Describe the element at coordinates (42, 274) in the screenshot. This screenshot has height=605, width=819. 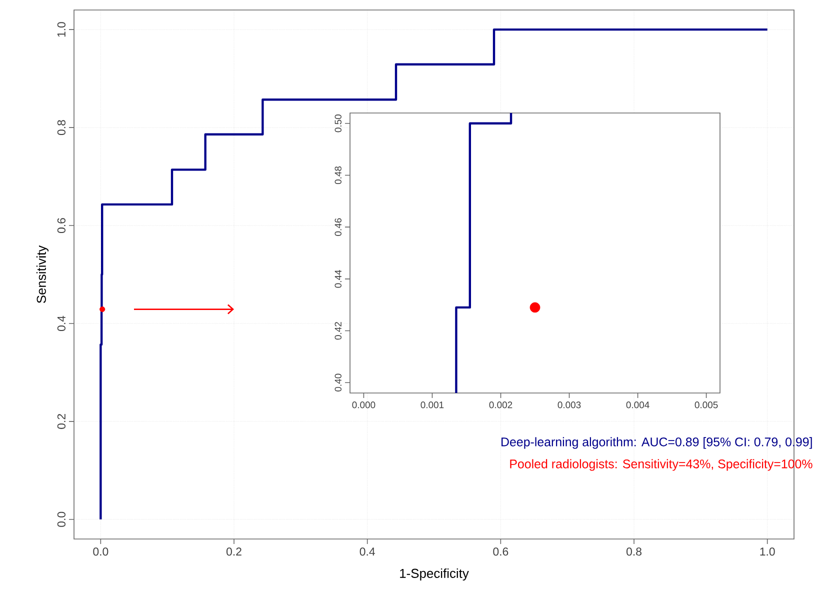
I see `y-axis-title: Sensitivity` at that location.